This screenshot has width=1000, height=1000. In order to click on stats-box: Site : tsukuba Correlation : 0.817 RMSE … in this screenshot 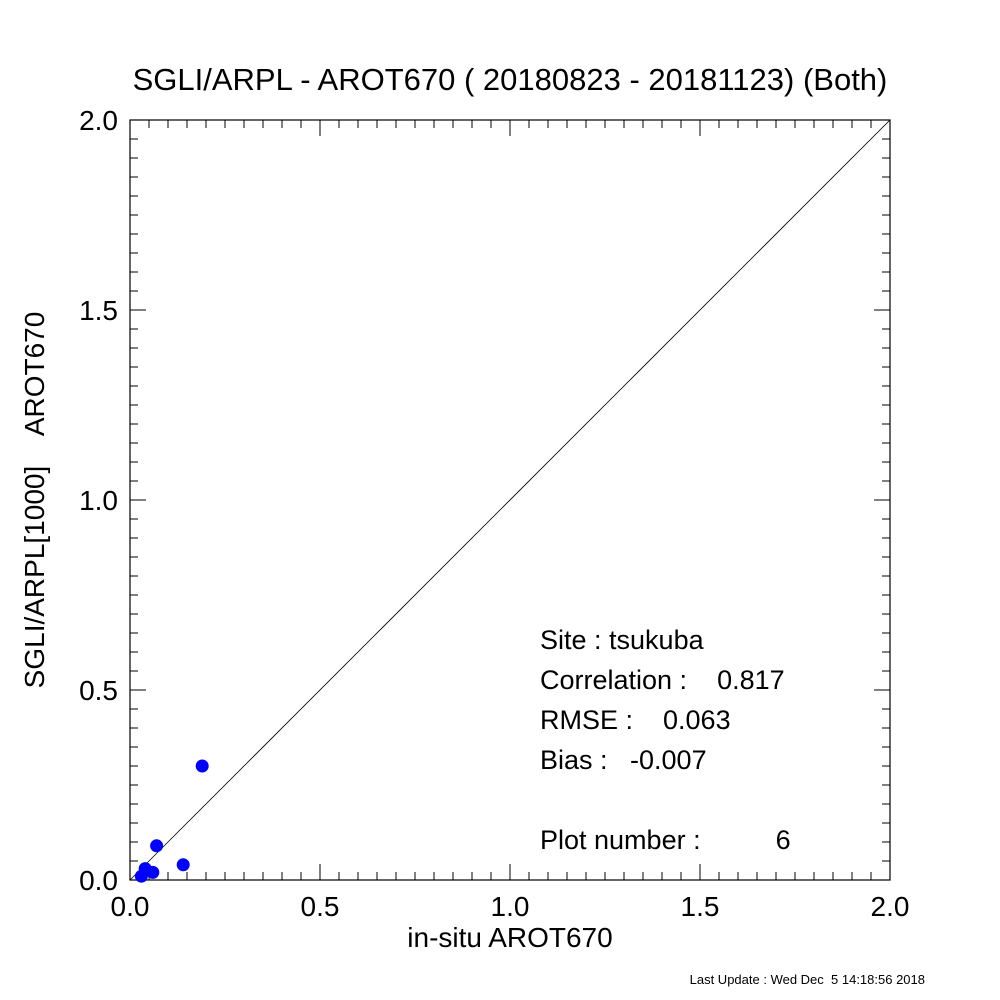, I will do `click(665, 740)`.